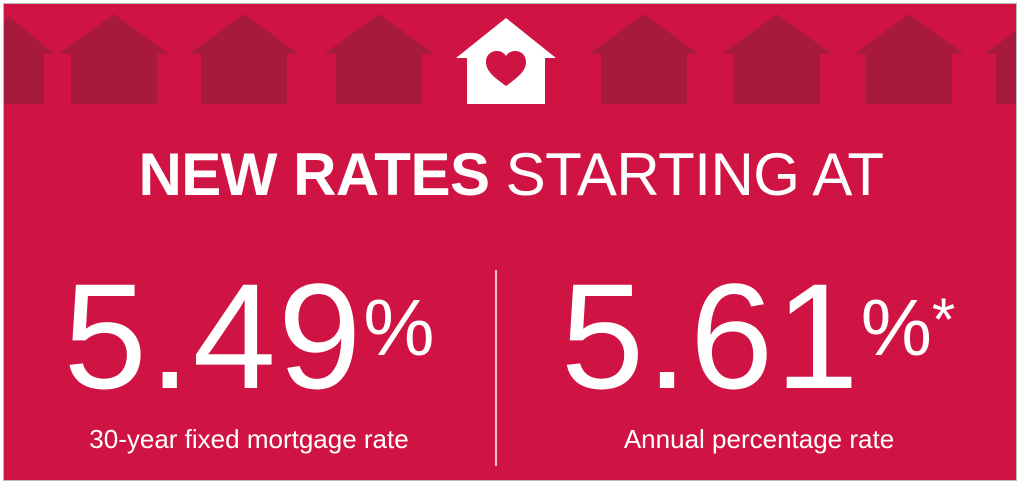  Describe the element at coordinates (496, 368) in the screenshot. I see `divider` at that location.